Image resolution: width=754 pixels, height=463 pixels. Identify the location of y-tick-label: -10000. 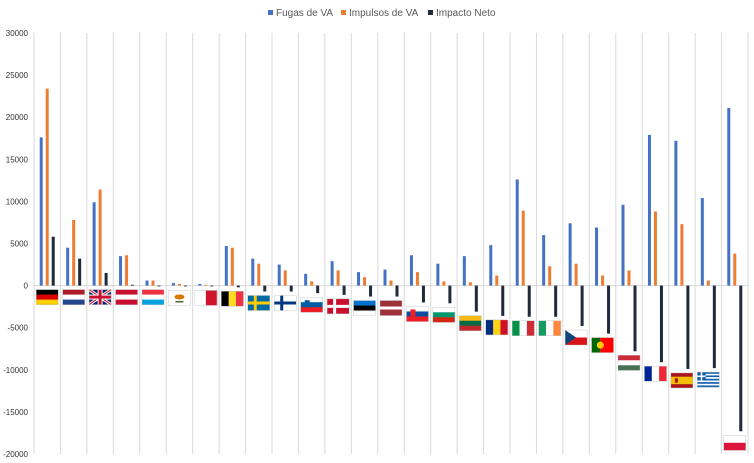
(15, 370).